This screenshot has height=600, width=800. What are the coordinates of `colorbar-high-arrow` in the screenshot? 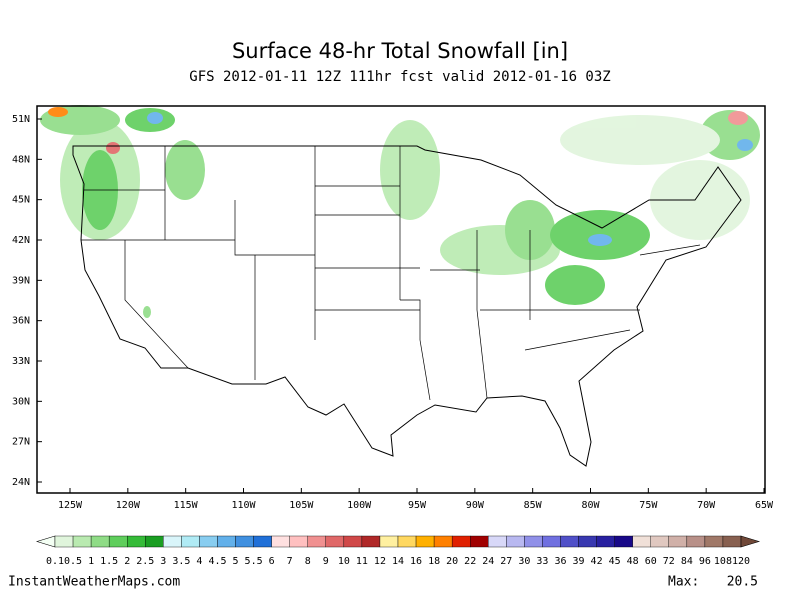 It's located at (750, 541).